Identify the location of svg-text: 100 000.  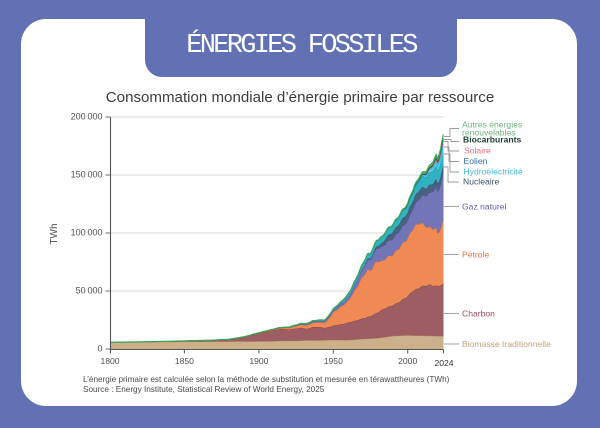
(87, 233).